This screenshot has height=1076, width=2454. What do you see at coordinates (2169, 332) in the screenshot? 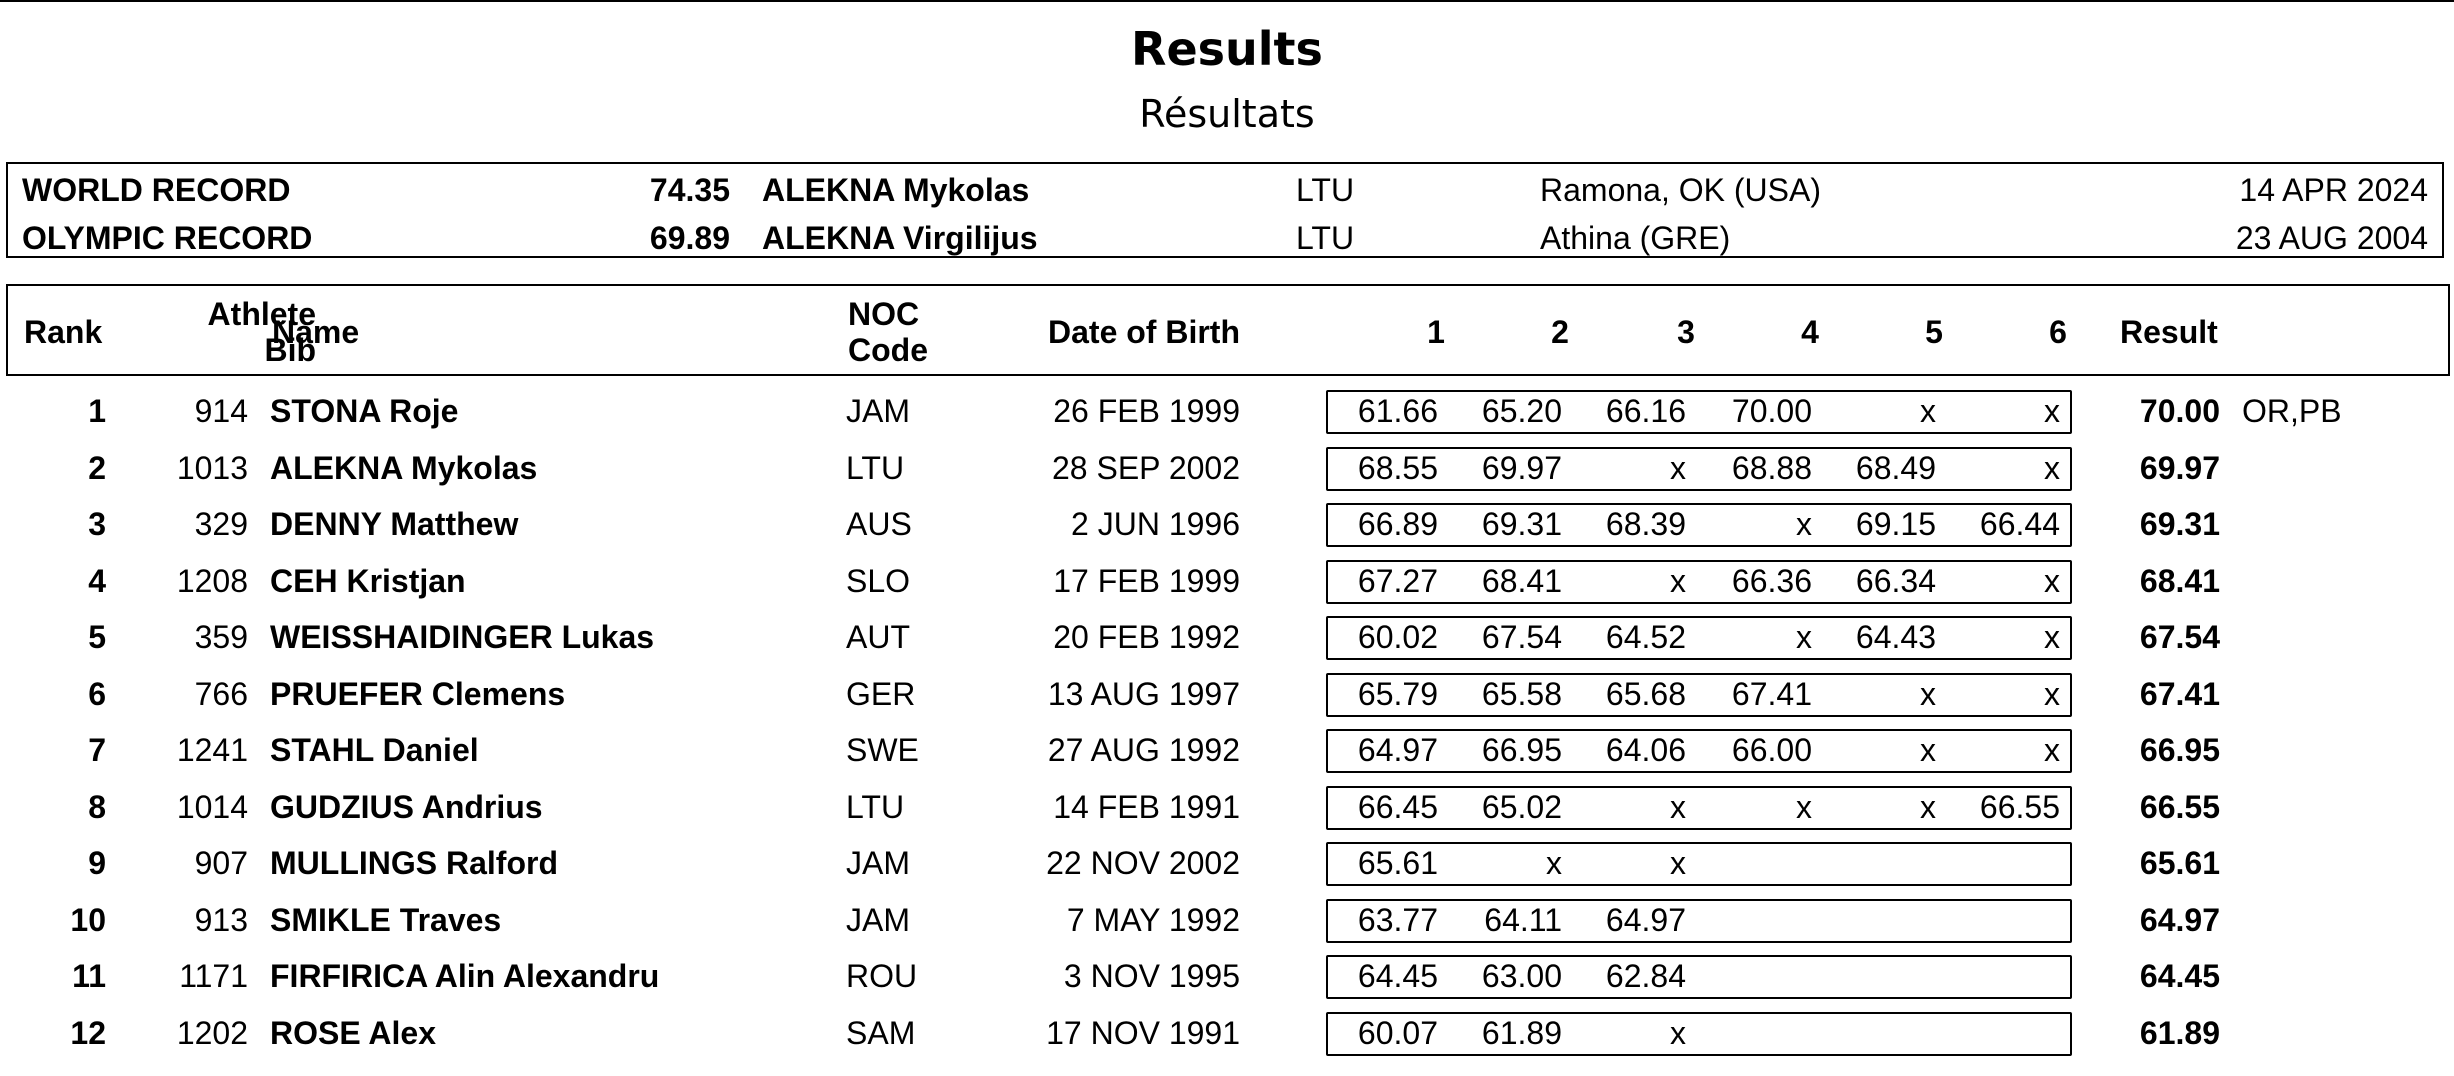
I see `header-result: Result` at bounding box center [2169, 332].